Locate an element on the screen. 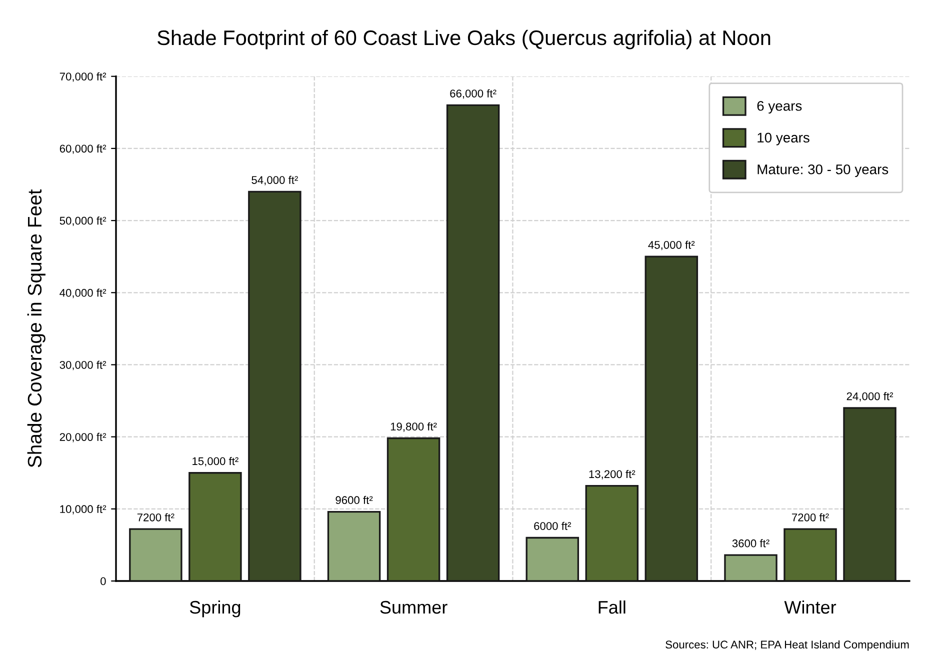 This screenshot has height=664, width=928. y-tick-label: 20,000 ft² is located at coordinates (83, 437).